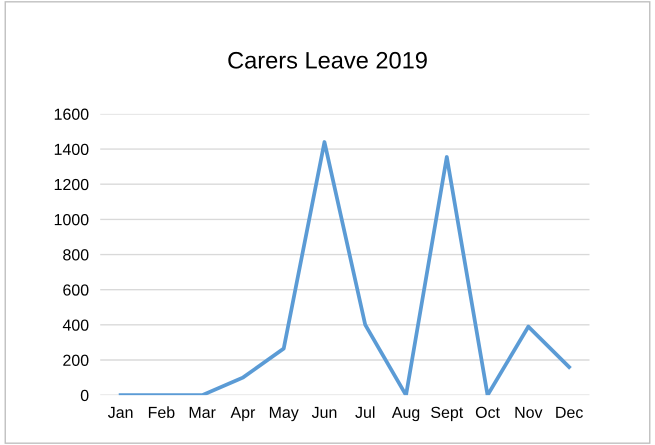 The image size is (655, 445). What do you see at coordinates (71, 114) in the screenshot?
I see `y-tick-label: 1600` at bounding box center [71, 114].